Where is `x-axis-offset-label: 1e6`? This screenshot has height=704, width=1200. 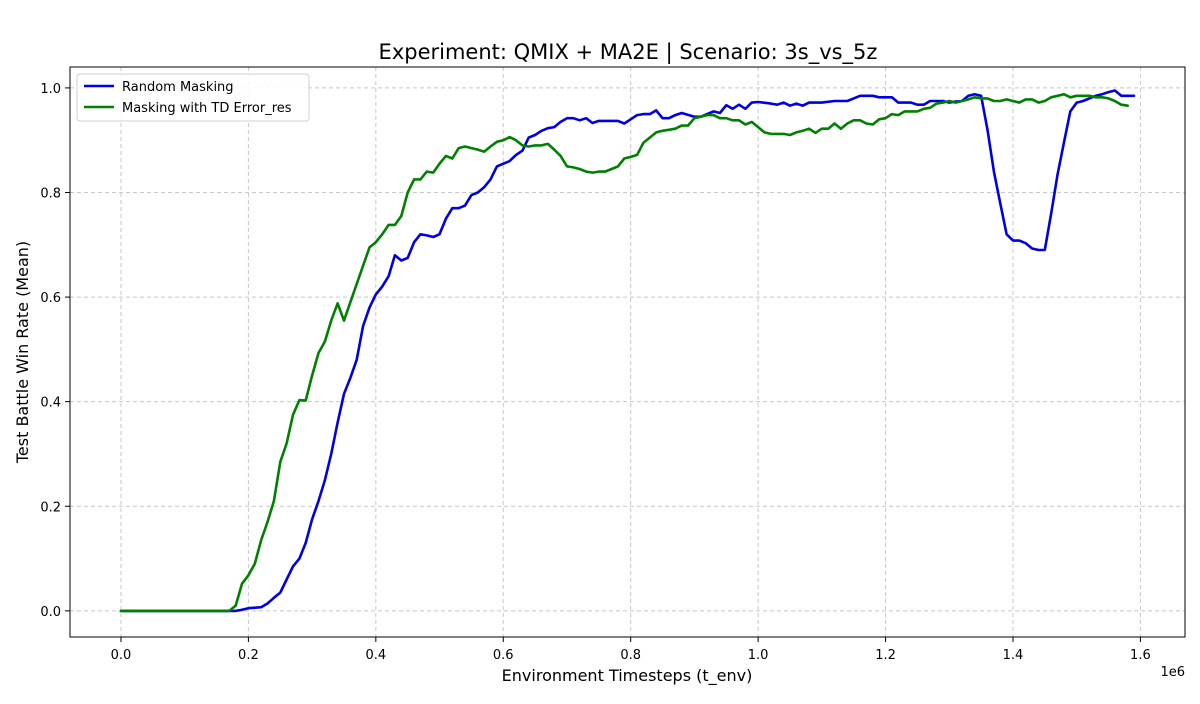 x-axis-offset-label: 1e6 is located at coordinates (1172, 672).